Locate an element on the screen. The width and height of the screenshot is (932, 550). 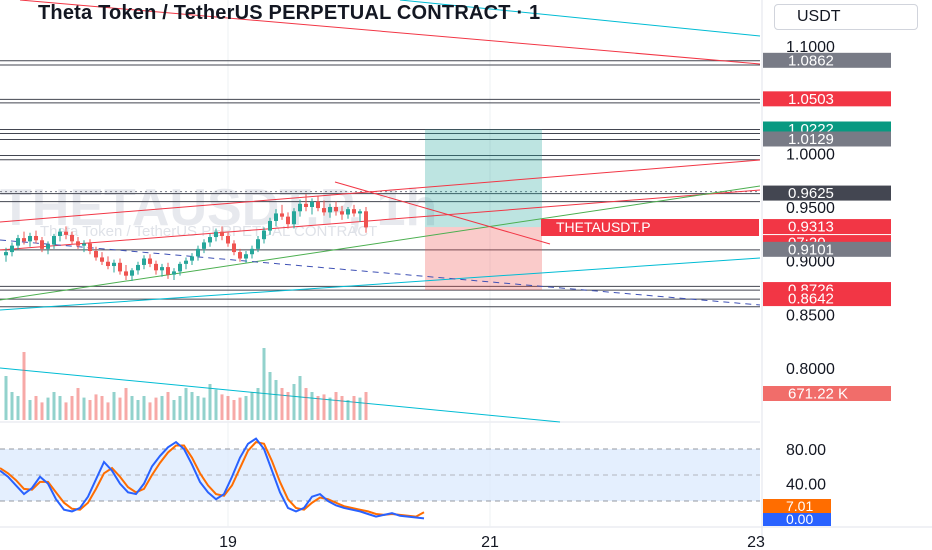
trendline-red-channel-top is located at coordinates (380, 191).